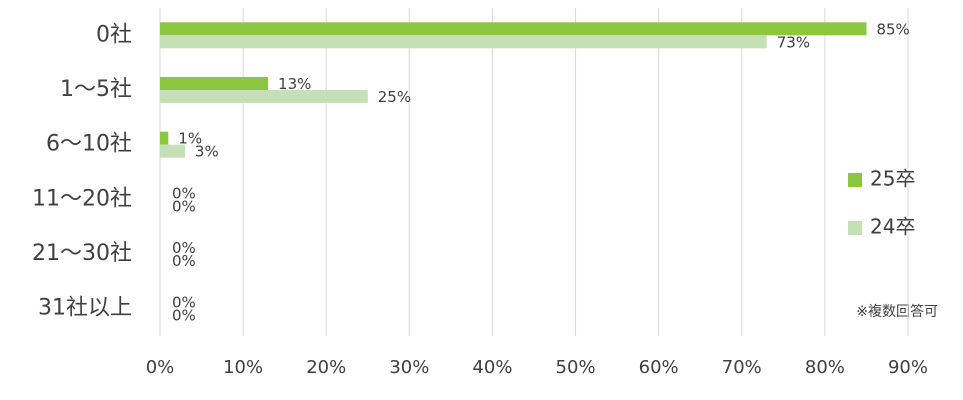 The height and width of the screenshot is (400, 963). Describe the element at coordinates (908, 367) in the screenshot. I see `x-tick-label: 90%` at that location.